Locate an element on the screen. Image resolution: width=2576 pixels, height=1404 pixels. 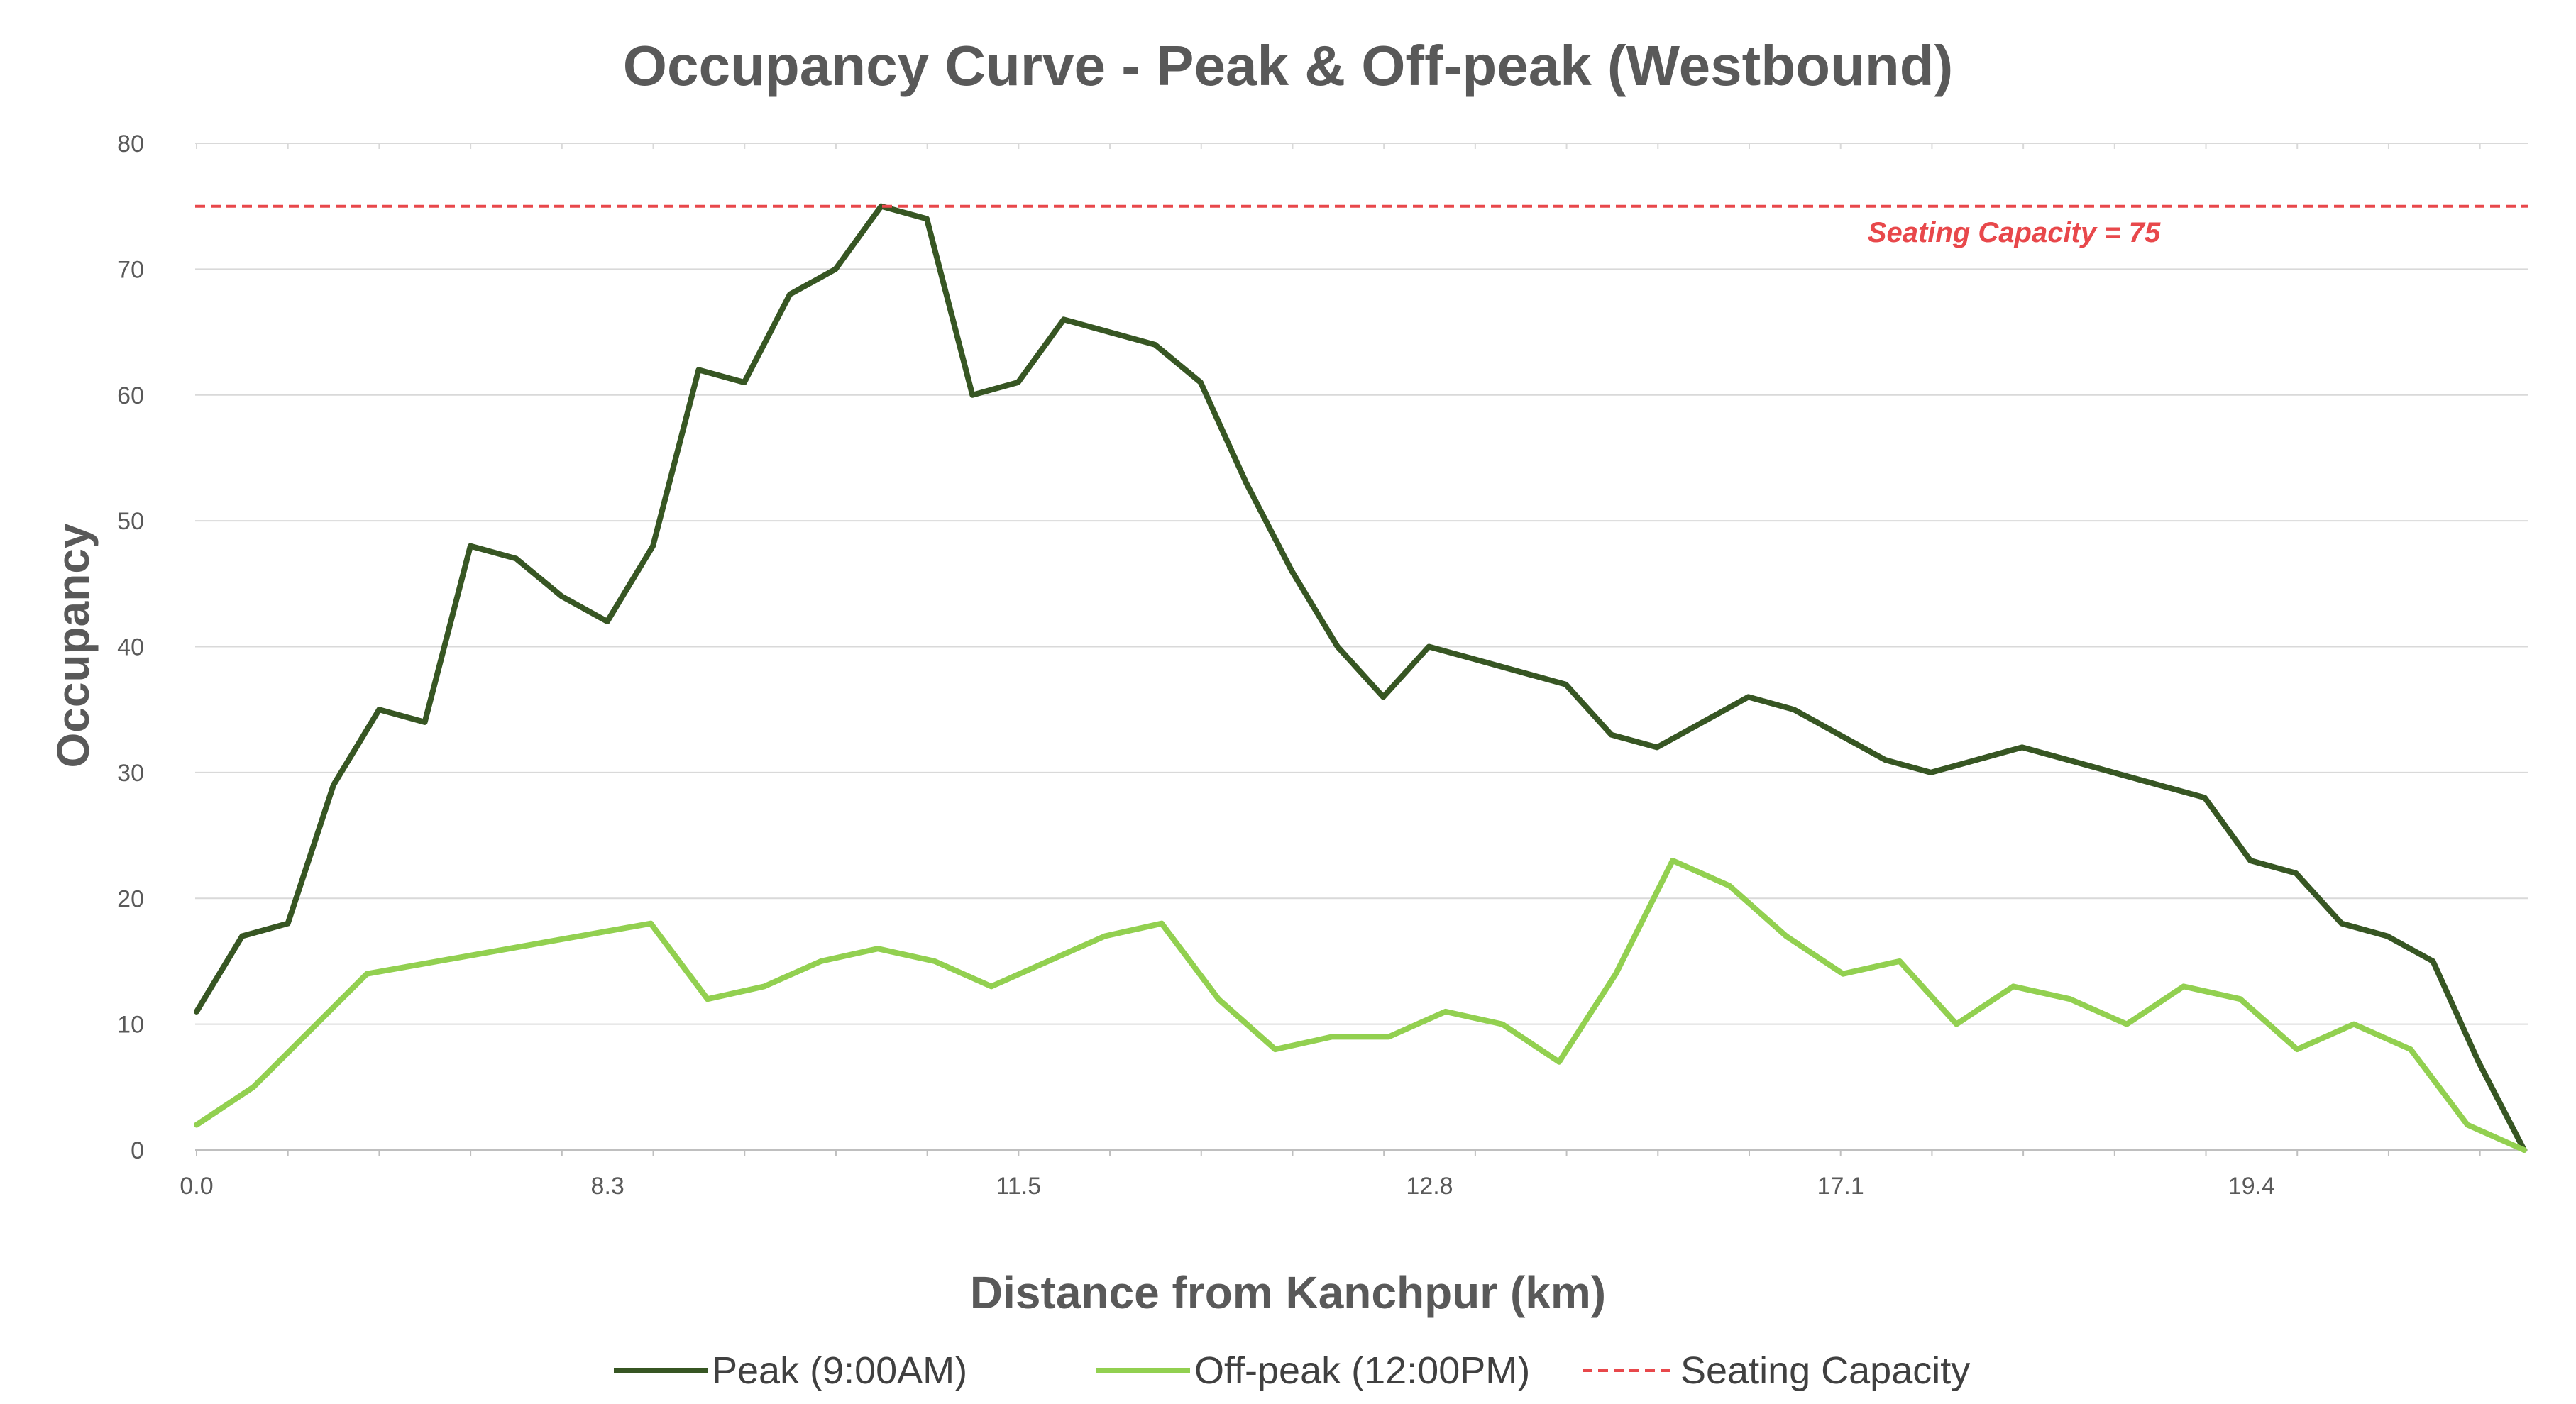
y-tick-label: 0 is located at coordinates (137, 1150).